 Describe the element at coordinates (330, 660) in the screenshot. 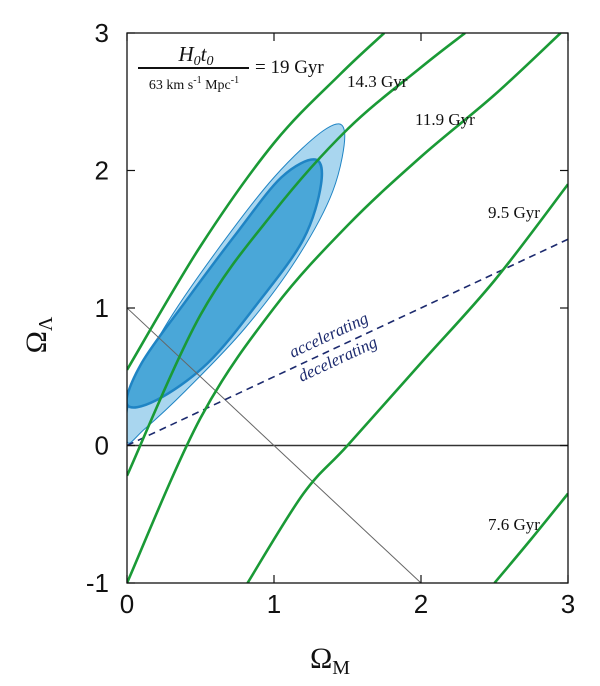

I see `x-axis-label: ΩM` at that location.